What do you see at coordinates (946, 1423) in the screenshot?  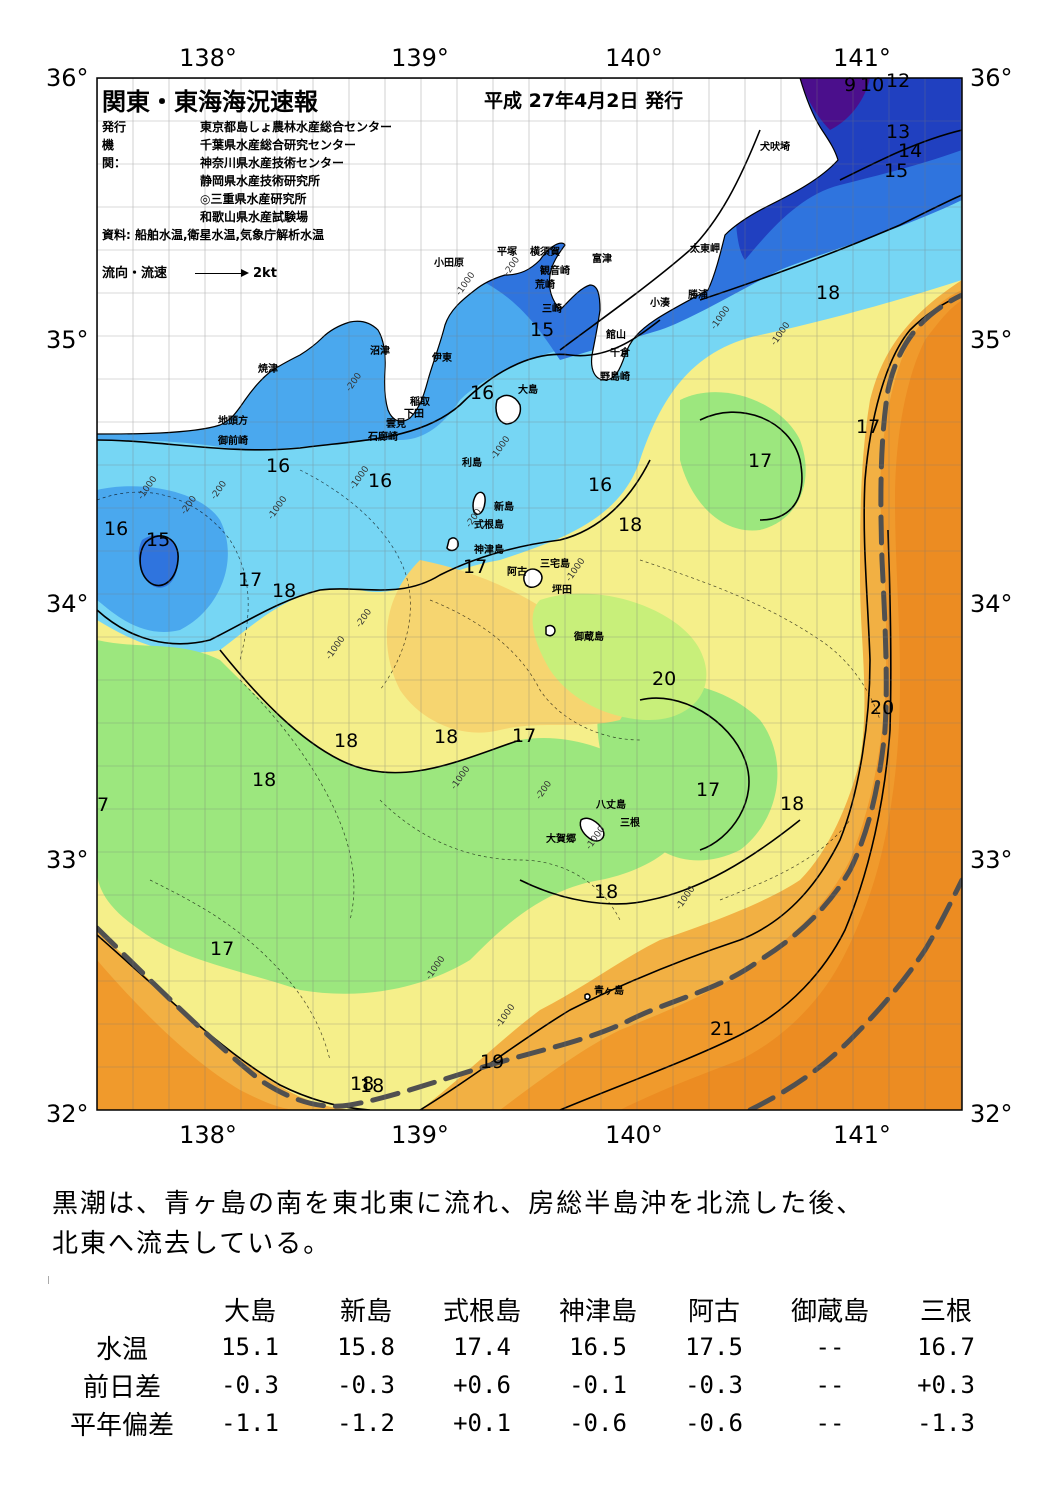 I see `table-cell: -1.3` at bounding box center [946, 1423].